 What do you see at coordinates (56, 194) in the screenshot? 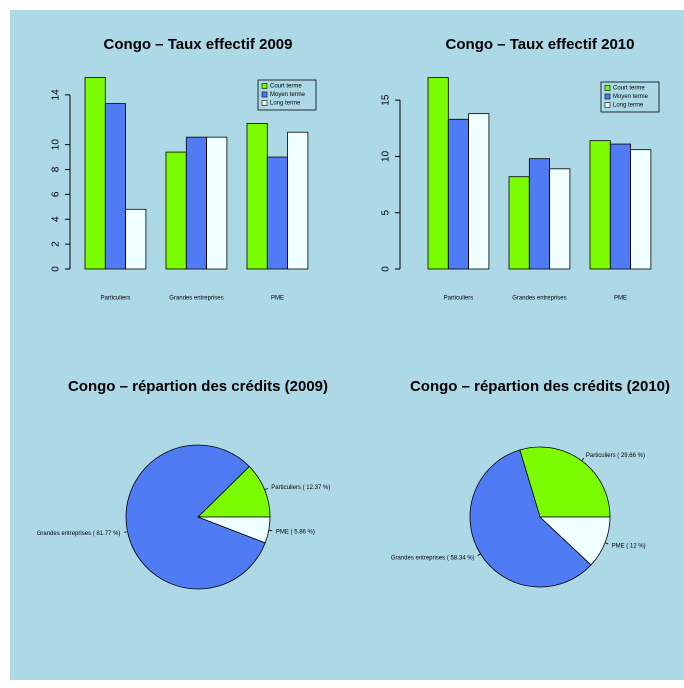
I see `y-tick-label: 6` at bounding box center [56, 194].